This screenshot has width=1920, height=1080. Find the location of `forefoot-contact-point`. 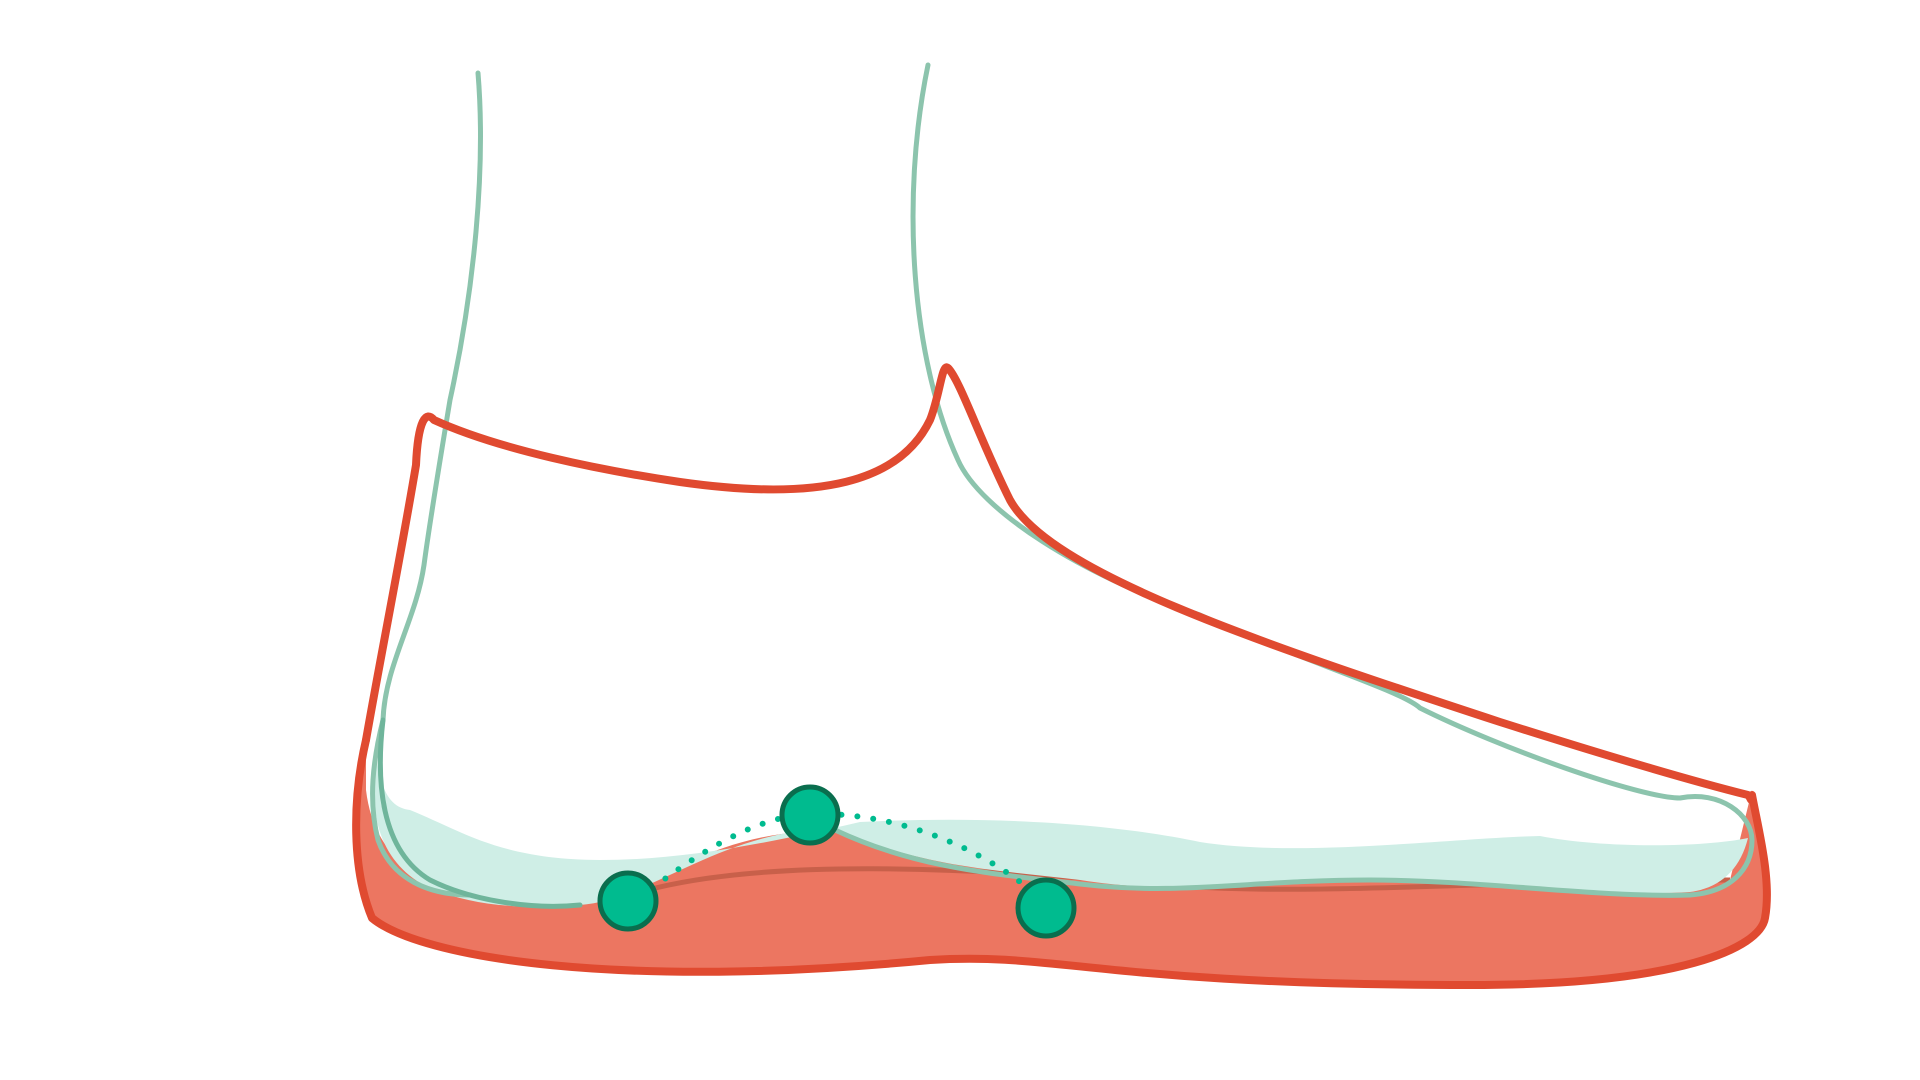

forefoot-contact-point is located at coordinates (1046, 908).